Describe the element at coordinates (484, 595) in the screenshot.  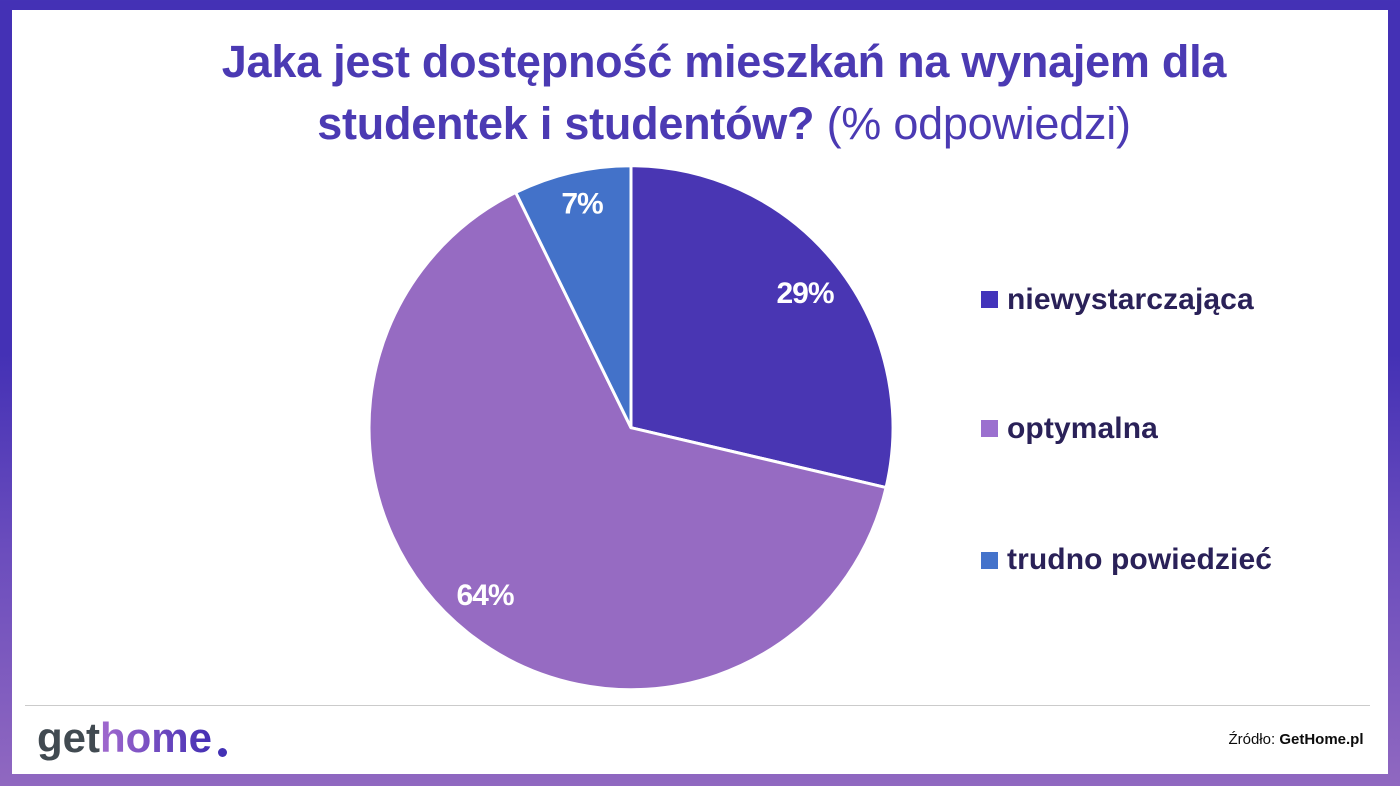
I see `svg-text: 64%` at that location.